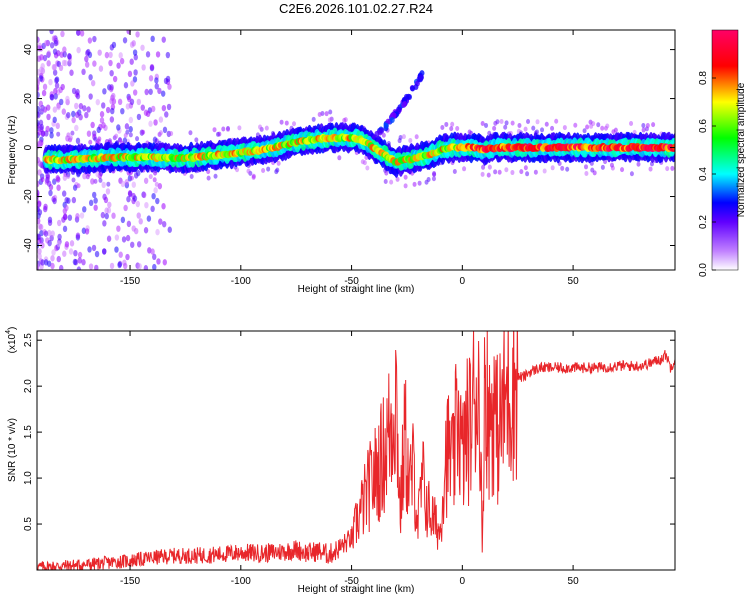 The height and width of the screenshot is (600, 750). Describe the element at coordinates (574, 281) in the screenshot. I see `spectrogram-x-tick-label: 50` at that location.